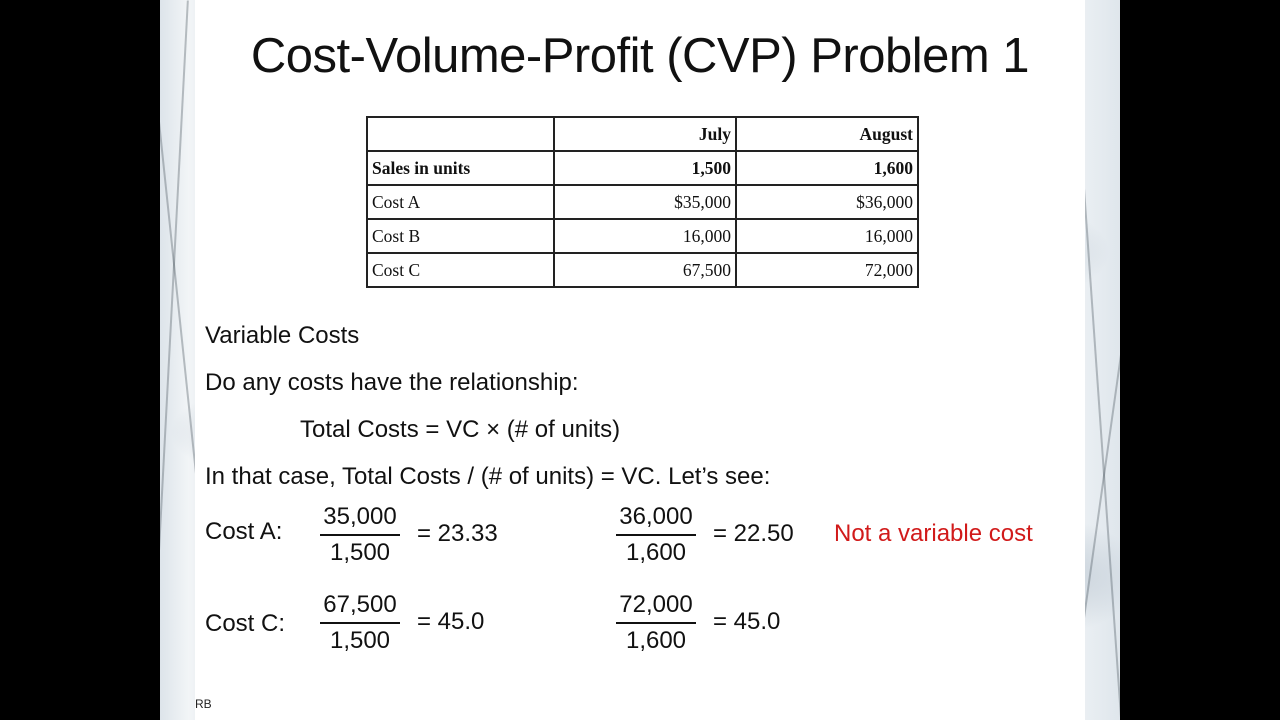 The width and height of the screenshot is (1280, 720). I want to click on table-row: Sales in units 1,500 1,600, so click(642, 168).